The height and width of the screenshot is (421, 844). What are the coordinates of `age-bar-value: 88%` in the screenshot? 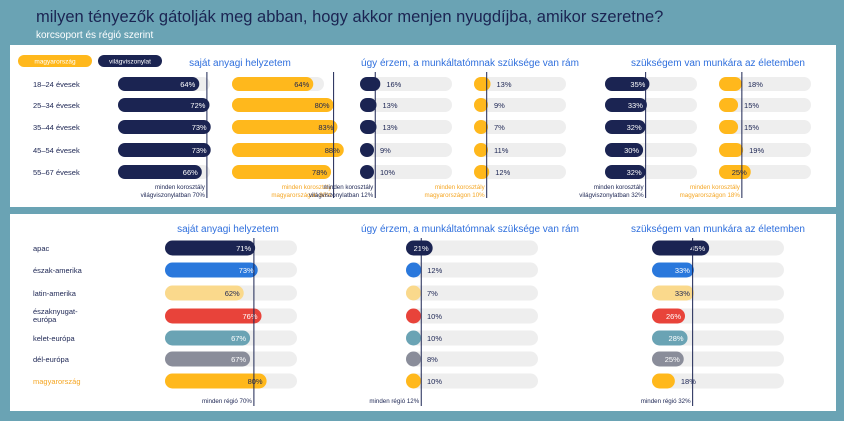 It's located at (332, 150).